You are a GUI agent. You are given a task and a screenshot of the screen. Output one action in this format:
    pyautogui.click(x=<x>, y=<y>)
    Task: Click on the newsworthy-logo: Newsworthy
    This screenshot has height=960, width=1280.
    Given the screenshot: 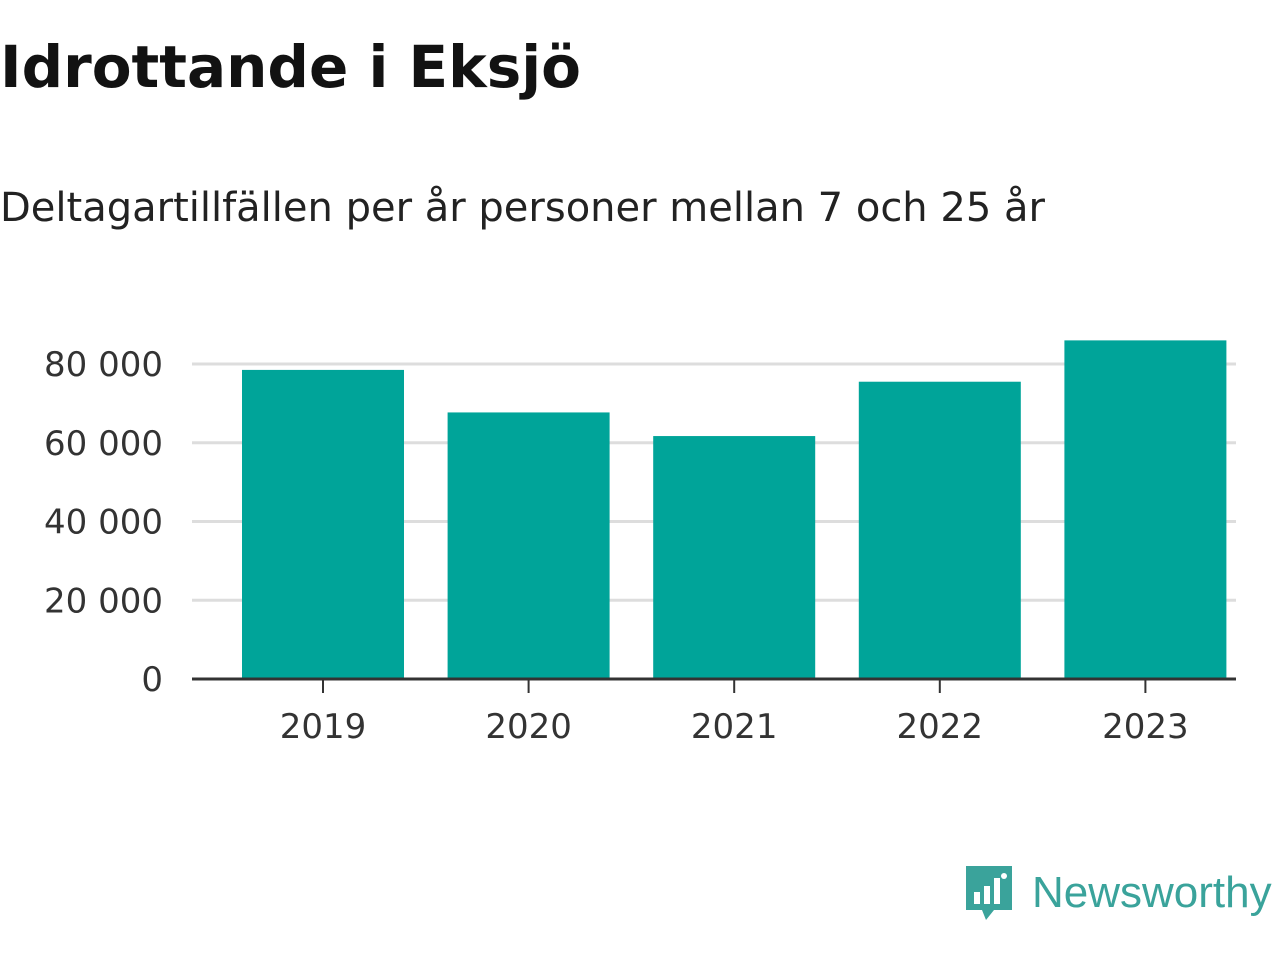 What is the action you would take?
    pyautogui.click(x=1117, y=893)
    